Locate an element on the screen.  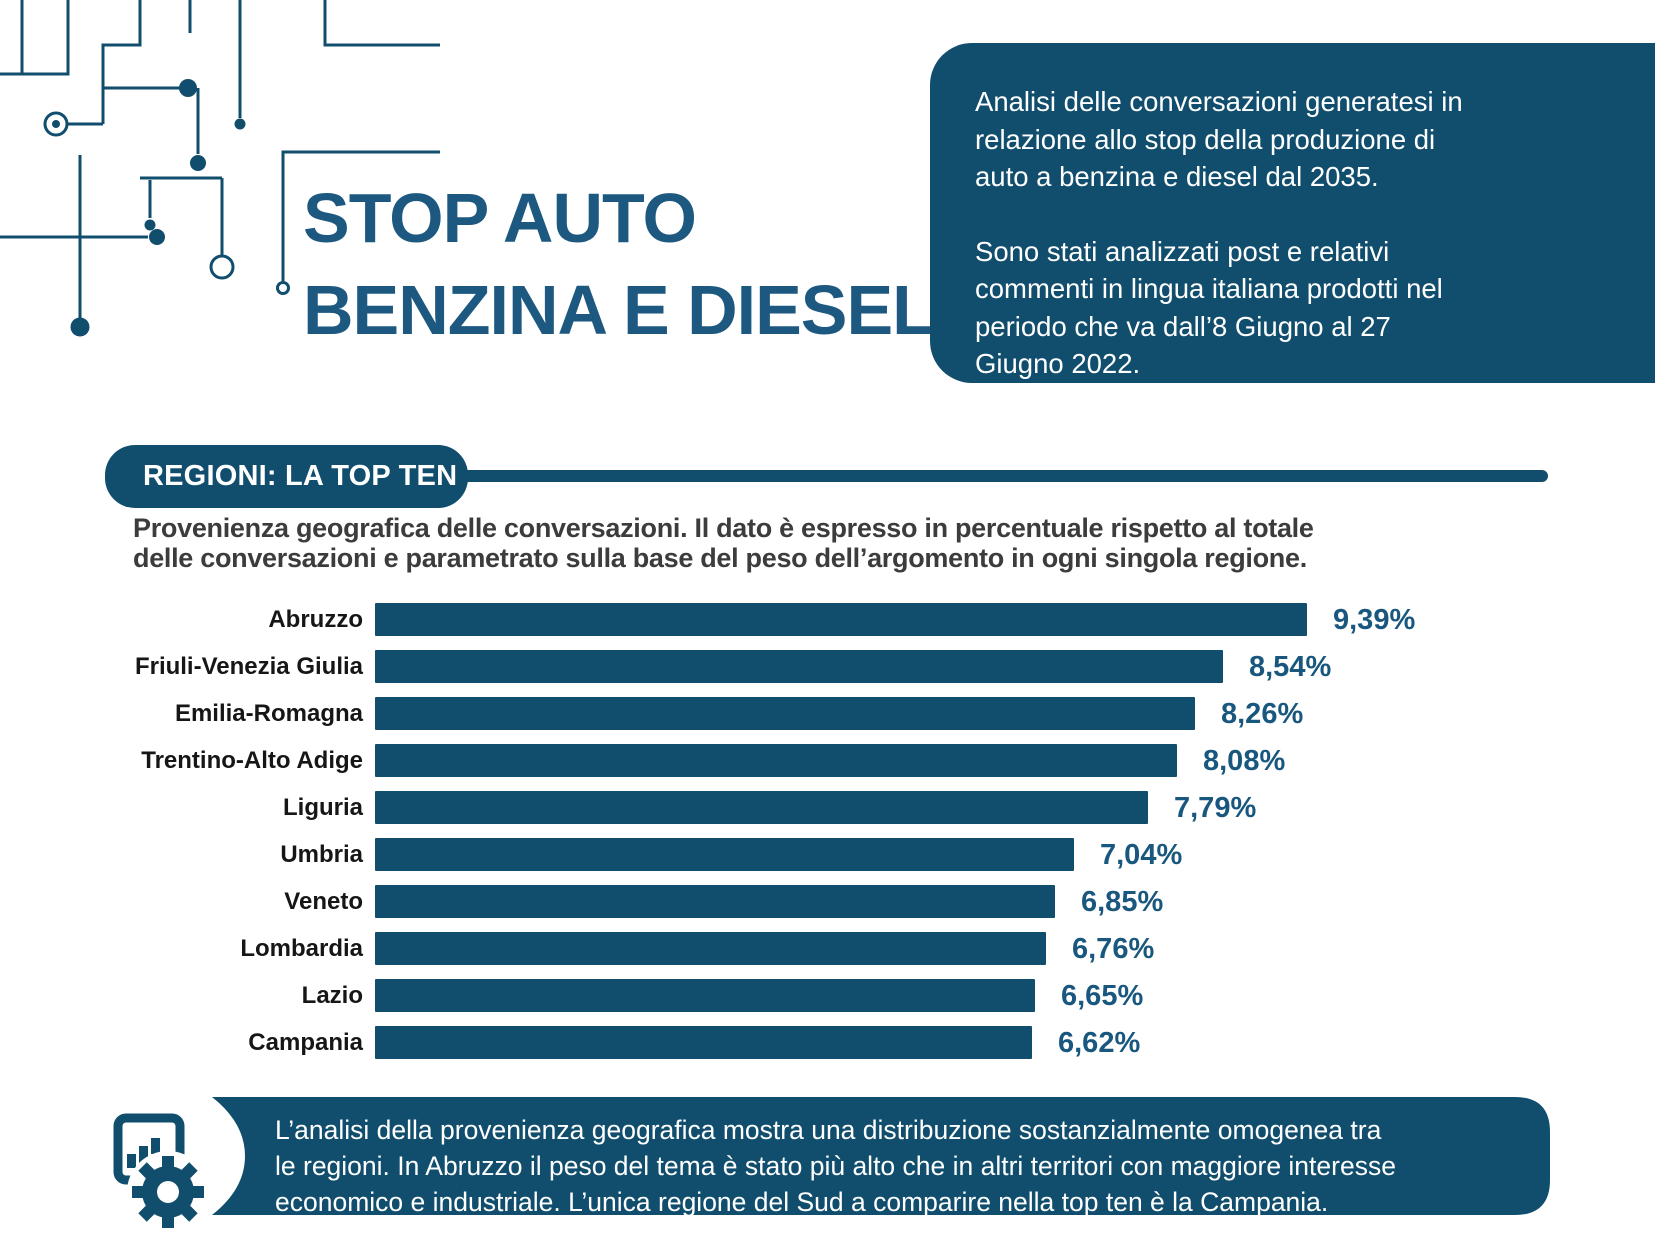
region-value: 8,08% is located at coordinates (1244, 761).